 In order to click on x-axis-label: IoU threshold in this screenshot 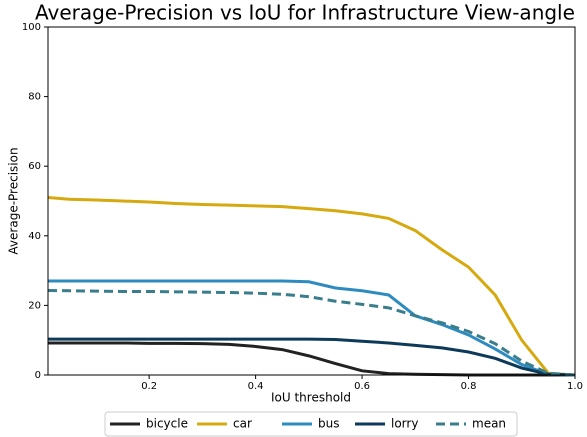, I will do `click(311, 398)`.